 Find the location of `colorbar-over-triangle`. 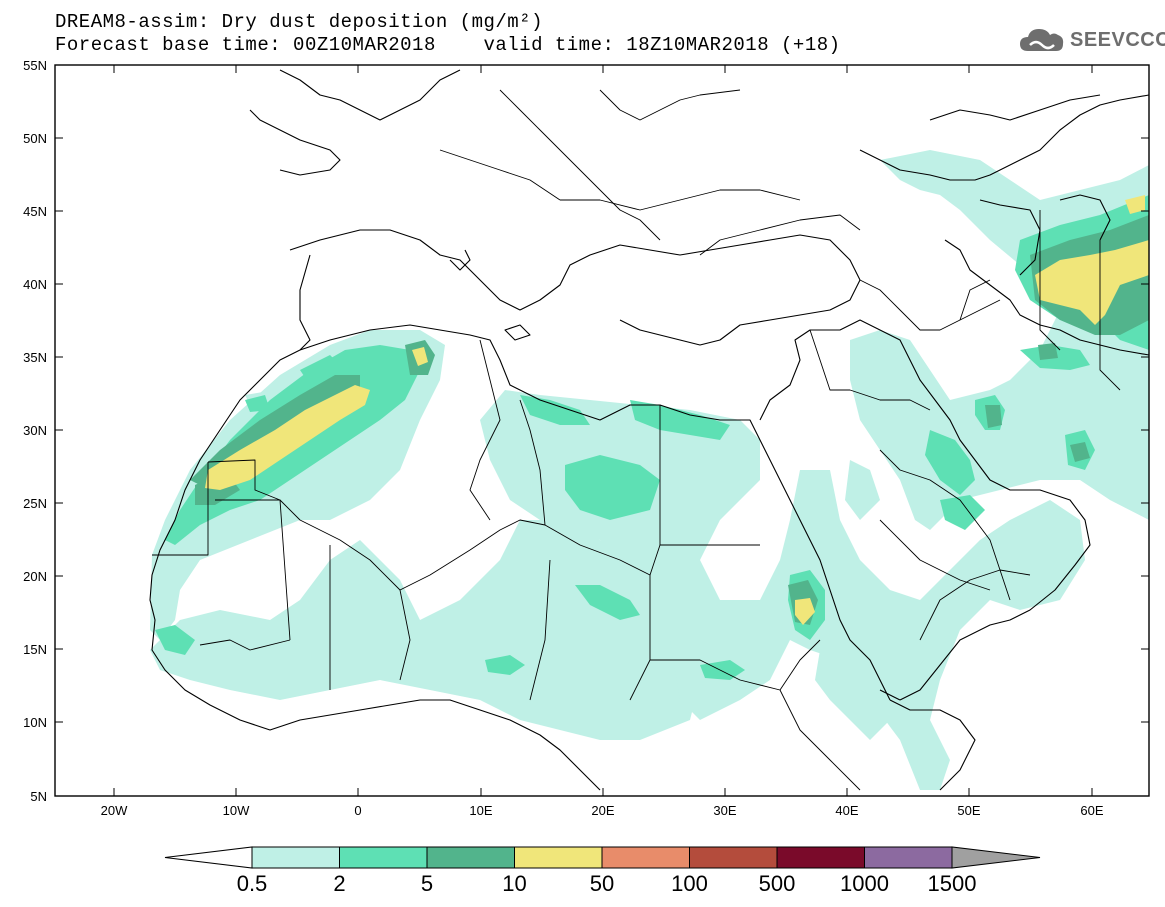

colorbar-over-triangle is located at coordinates (996, 857).